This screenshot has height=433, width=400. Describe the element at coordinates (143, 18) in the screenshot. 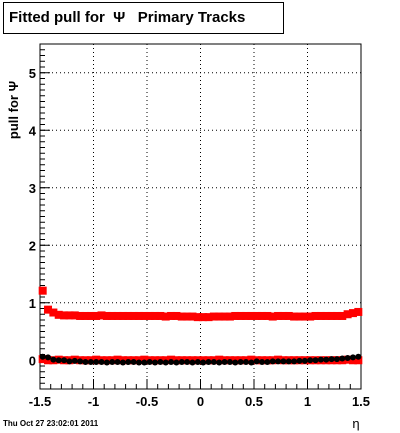

I see `chart-title: Fitted pull for Ψ Primary Tracks` at that location.